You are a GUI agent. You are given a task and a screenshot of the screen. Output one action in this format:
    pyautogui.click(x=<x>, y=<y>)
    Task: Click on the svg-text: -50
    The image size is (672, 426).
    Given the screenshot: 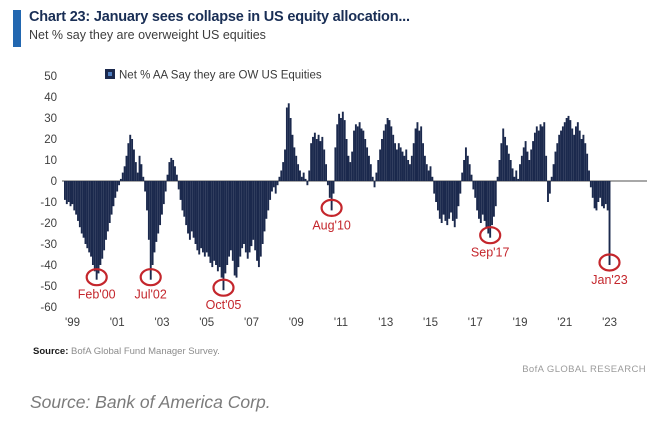 What is the action you would take?
    pyautogui.click(x=48, y=287)
    